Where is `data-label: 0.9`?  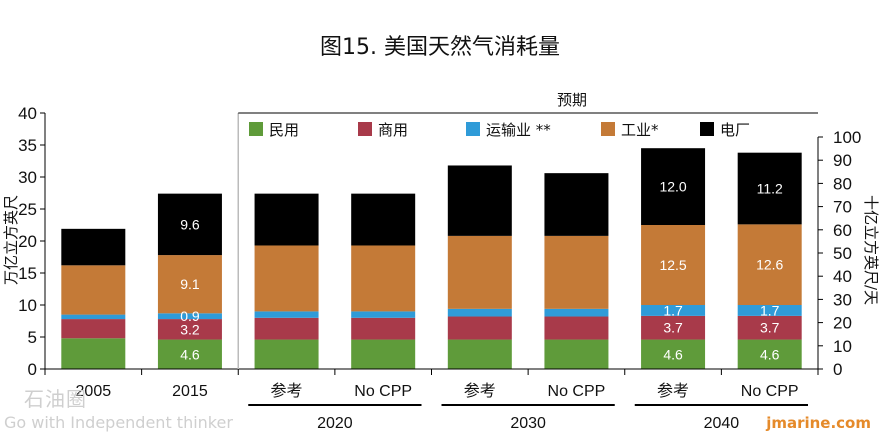
data-label: 0.9 is located at coordinates (190, 316).